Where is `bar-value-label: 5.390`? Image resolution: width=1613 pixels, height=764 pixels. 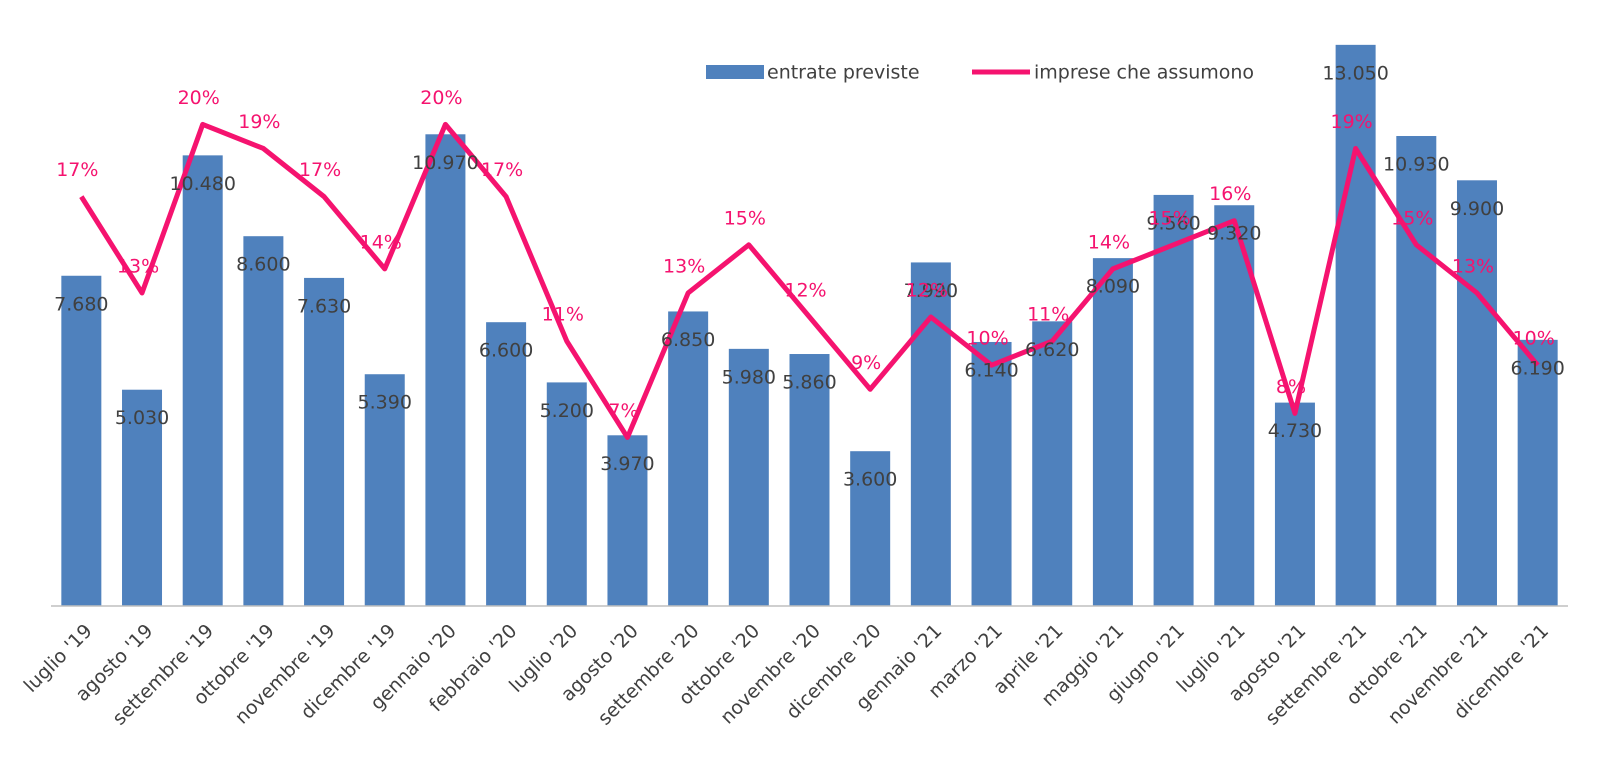 bar-value-label: 5.390 is located at coordinates (385, 403).